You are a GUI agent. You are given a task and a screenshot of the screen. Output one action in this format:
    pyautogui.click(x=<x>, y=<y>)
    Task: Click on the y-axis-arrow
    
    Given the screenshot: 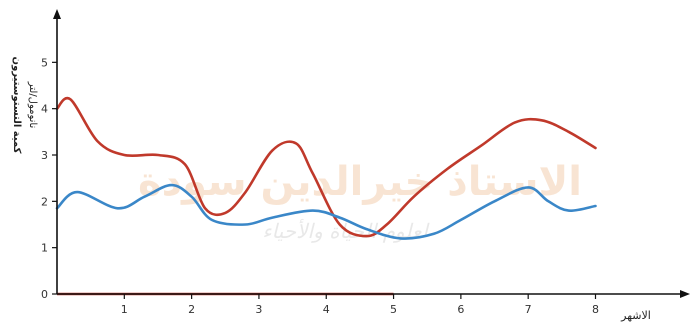 What is the action you would take?
    pyautogui.click(x=57, y=14)
    